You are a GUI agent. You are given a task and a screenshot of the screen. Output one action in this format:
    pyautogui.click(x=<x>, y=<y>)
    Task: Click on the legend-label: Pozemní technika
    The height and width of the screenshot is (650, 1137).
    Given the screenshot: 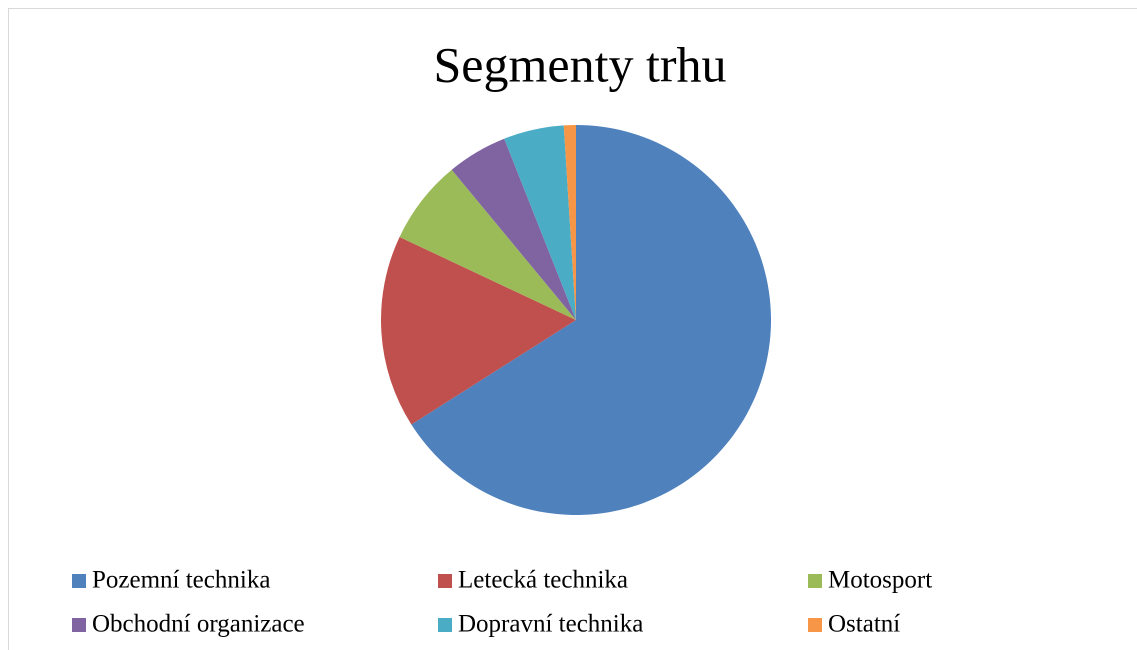 What is the action you would take?
    pyautogui.click(x=181, y=580)
    